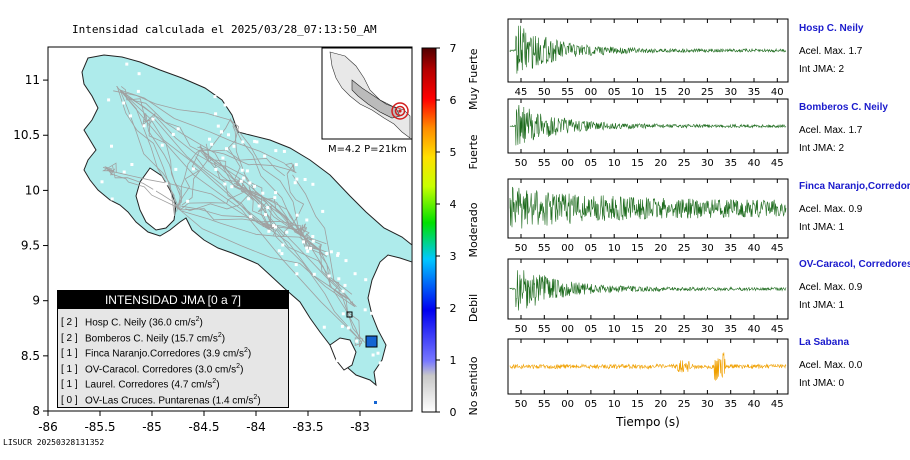 This screenshot has width=910, height=460. Describe the element at coordinates (754, 163) in the screenshot. I see `time-tick-label: 40` at that location.